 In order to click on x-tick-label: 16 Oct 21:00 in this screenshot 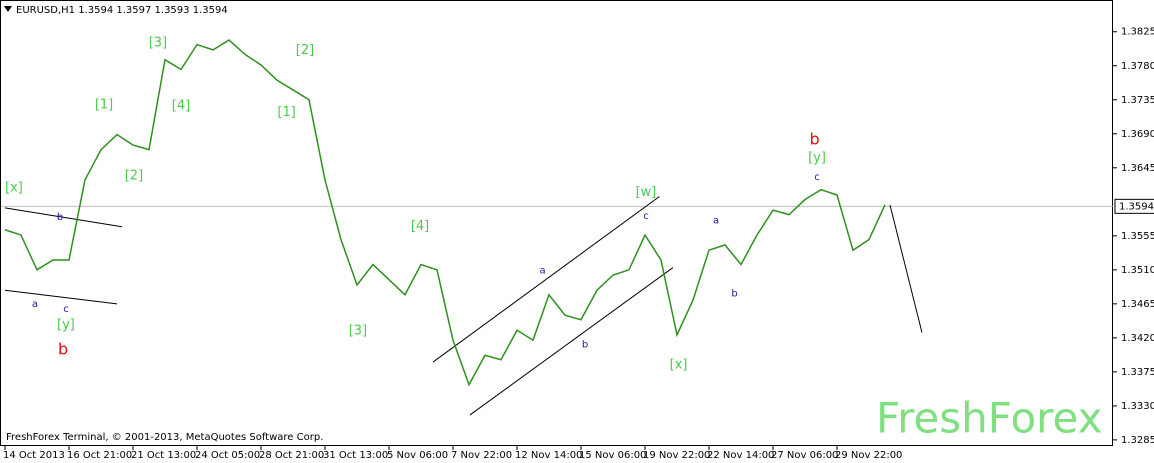, I will do `click(99, 455)`.